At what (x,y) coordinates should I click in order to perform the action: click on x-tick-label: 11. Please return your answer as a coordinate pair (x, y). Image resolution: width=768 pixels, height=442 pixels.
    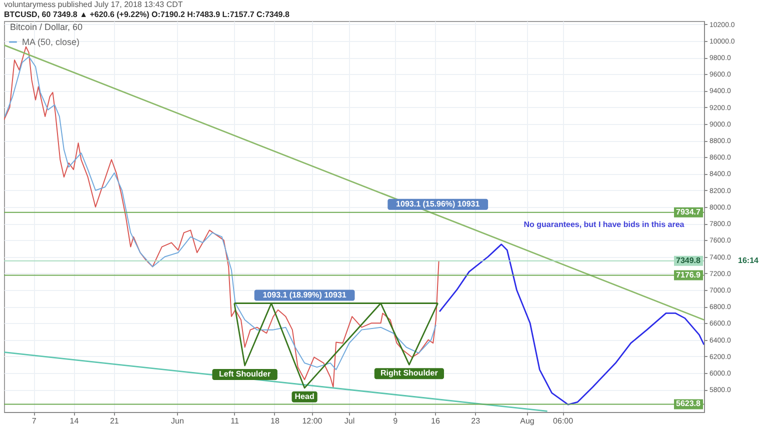
    Looking at the image, I should click on (235, 421).